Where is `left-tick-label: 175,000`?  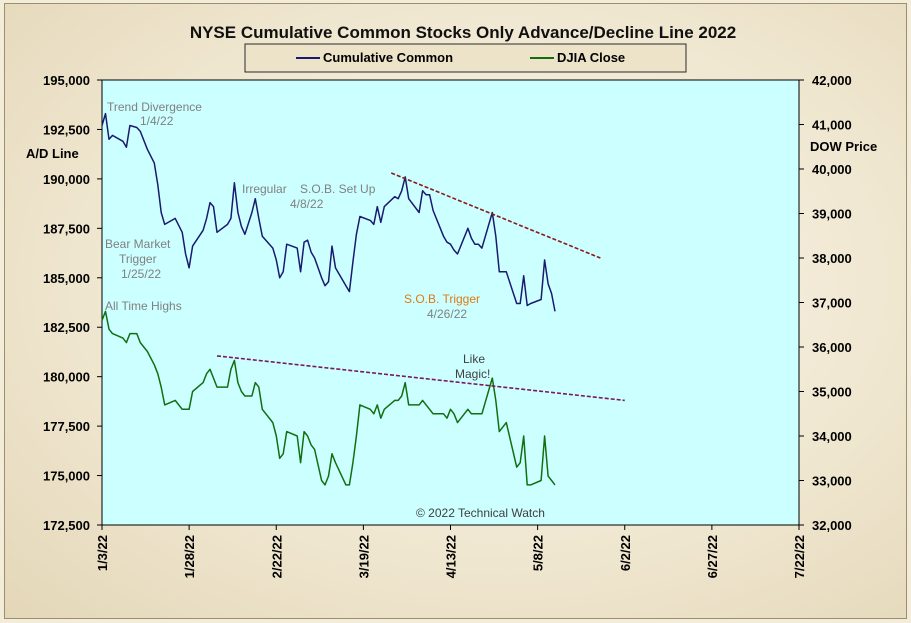
left-tick-label: 175,000 is located at coordinates (66, 476).